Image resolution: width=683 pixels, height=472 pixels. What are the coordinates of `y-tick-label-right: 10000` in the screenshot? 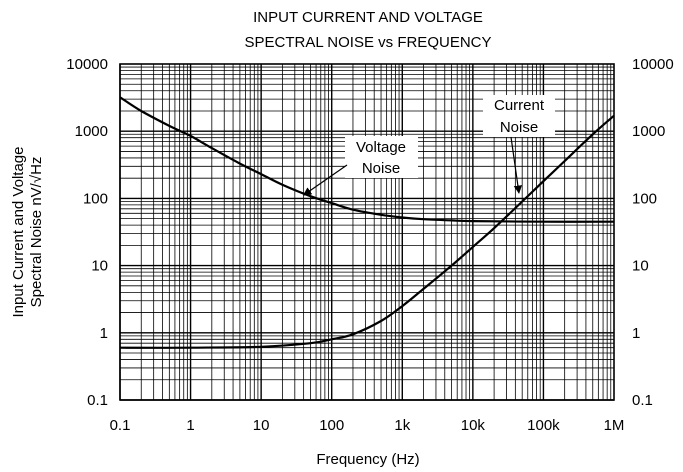 It's located at (653, 64).